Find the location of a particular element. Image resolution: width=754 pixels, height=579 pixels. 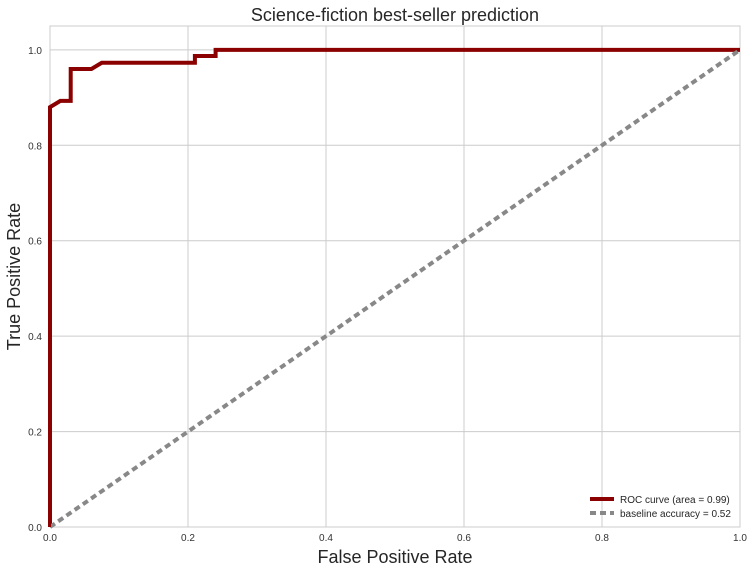

y-tick-label: 0.0 is located at coordinates (35, 528).